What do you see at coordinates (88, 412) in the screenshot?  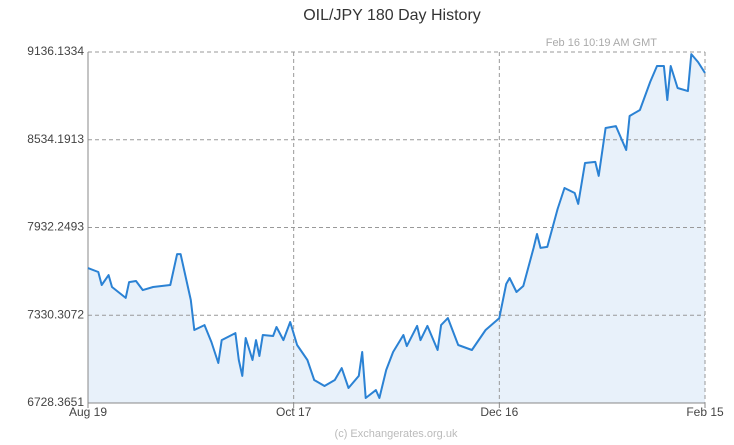 I see `x-tick-label: Aug 19` at bounding box center [88, 412].